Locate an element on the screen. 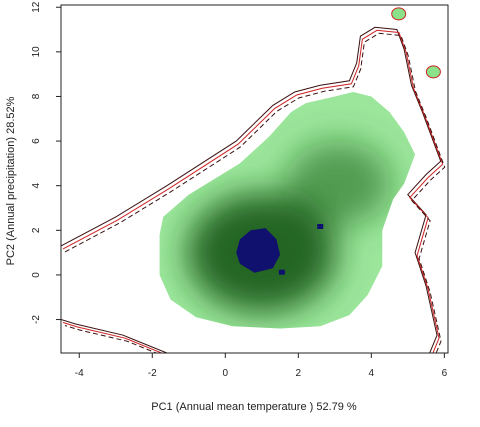 This screenshot has width=480, height=427. y-tick-label: 2 is located at coordinates (36, 230).